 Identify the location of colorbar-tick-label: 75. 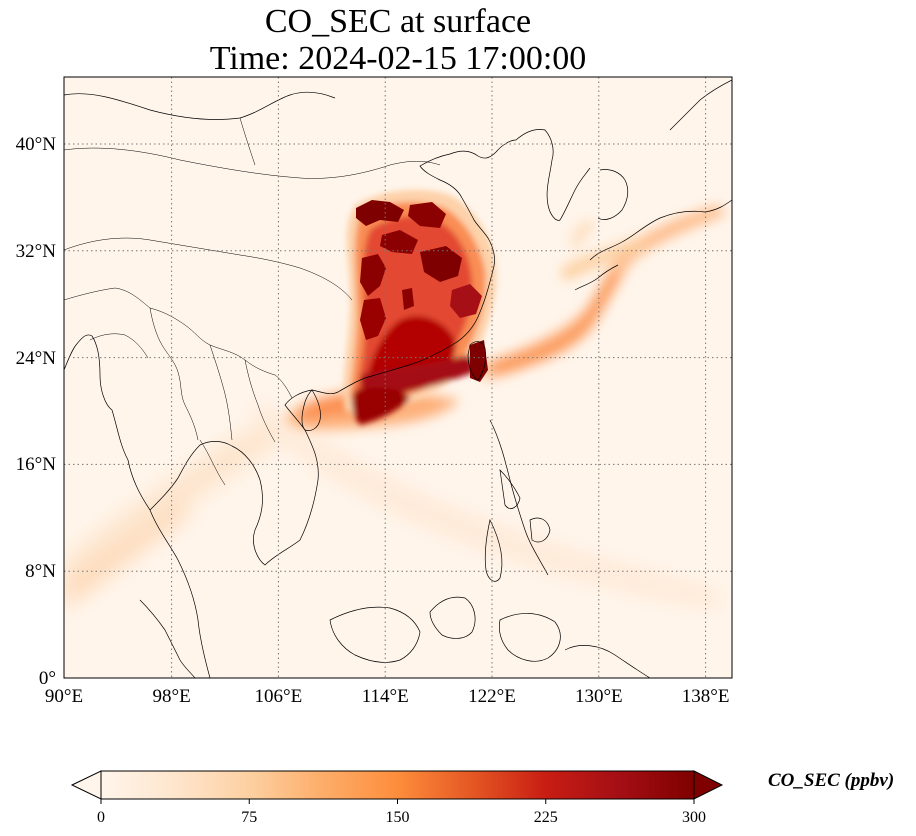
(249, 817).